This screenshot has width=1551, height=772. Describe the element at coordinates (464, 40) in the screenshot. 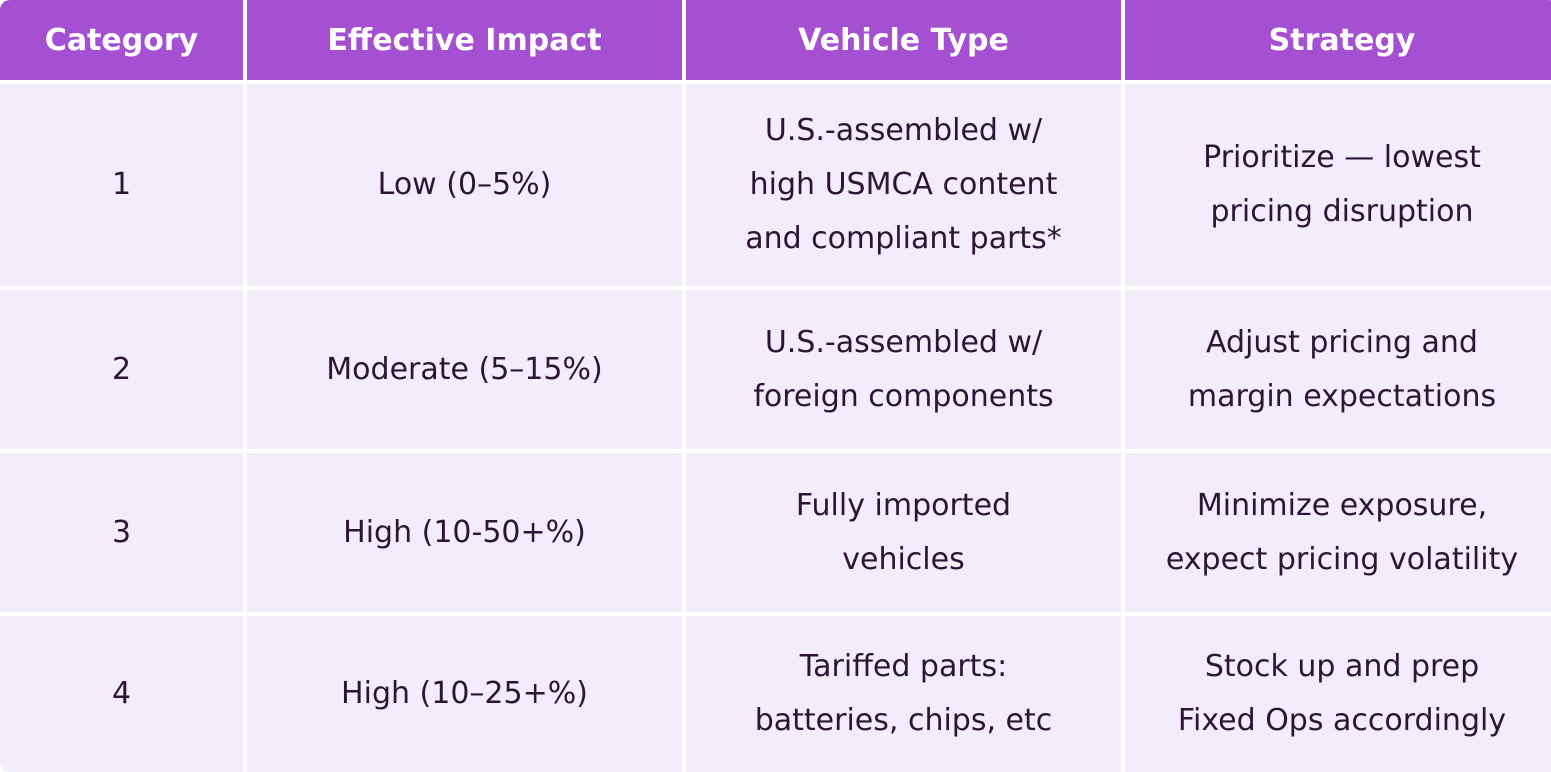

I see `header-effective-impact: Effective Impact` at that location.